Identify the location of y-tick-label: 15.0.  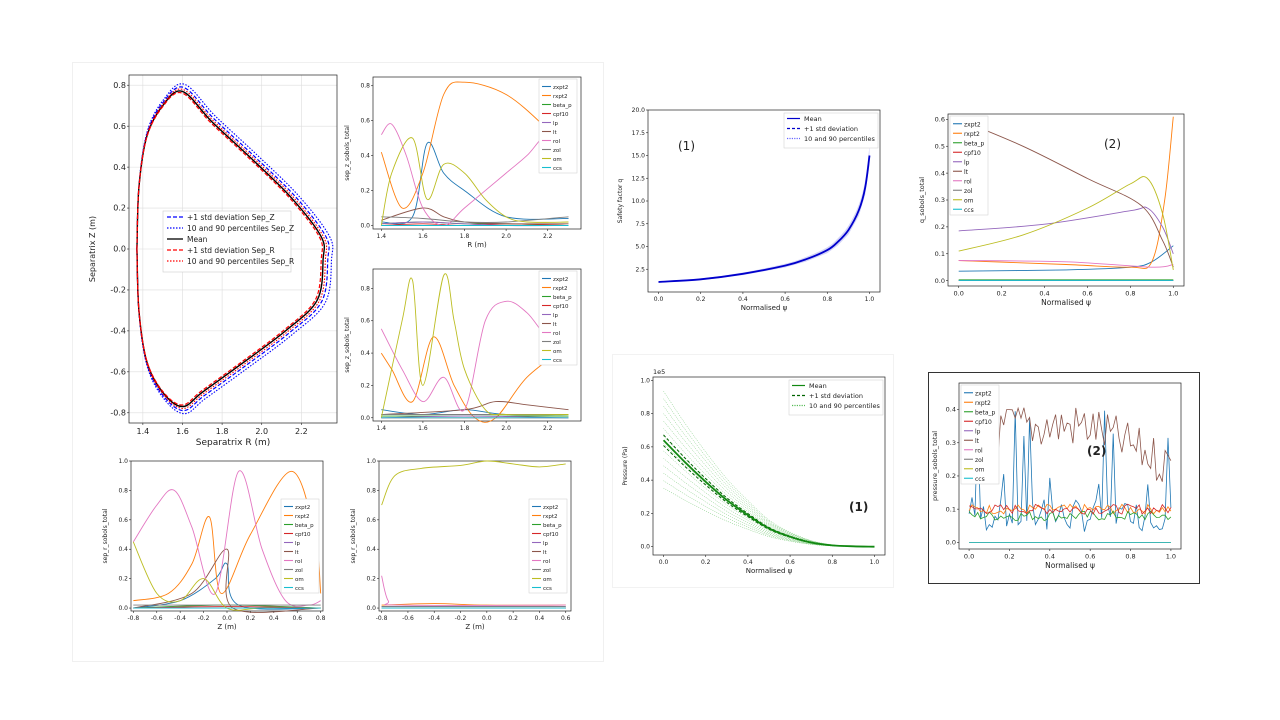
(639, 156).